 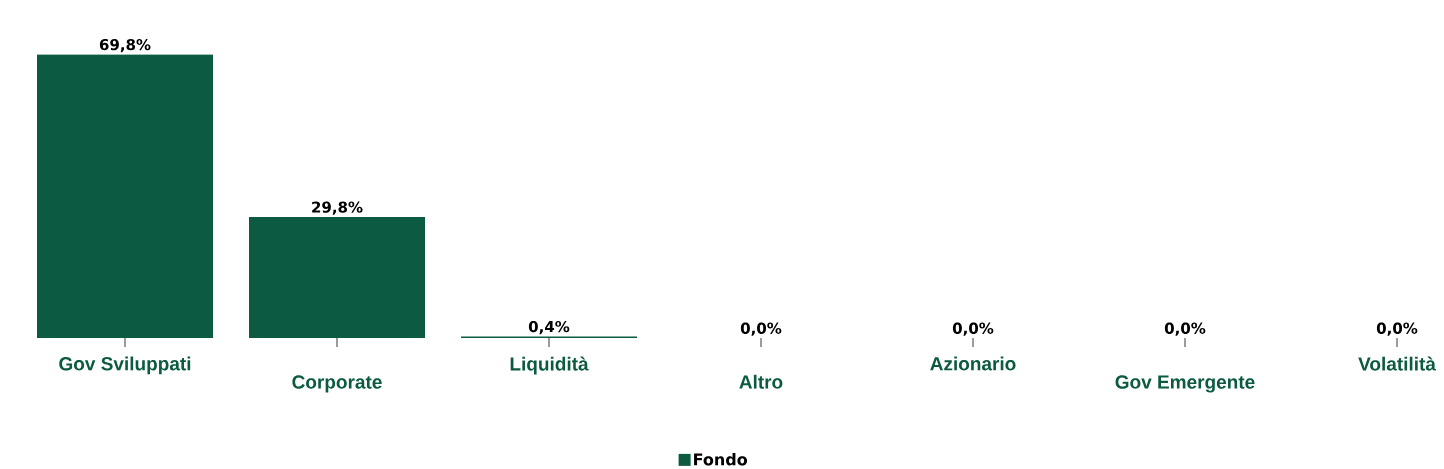 I want to click on legend-label: Fondo, so click(x=721, y=459).